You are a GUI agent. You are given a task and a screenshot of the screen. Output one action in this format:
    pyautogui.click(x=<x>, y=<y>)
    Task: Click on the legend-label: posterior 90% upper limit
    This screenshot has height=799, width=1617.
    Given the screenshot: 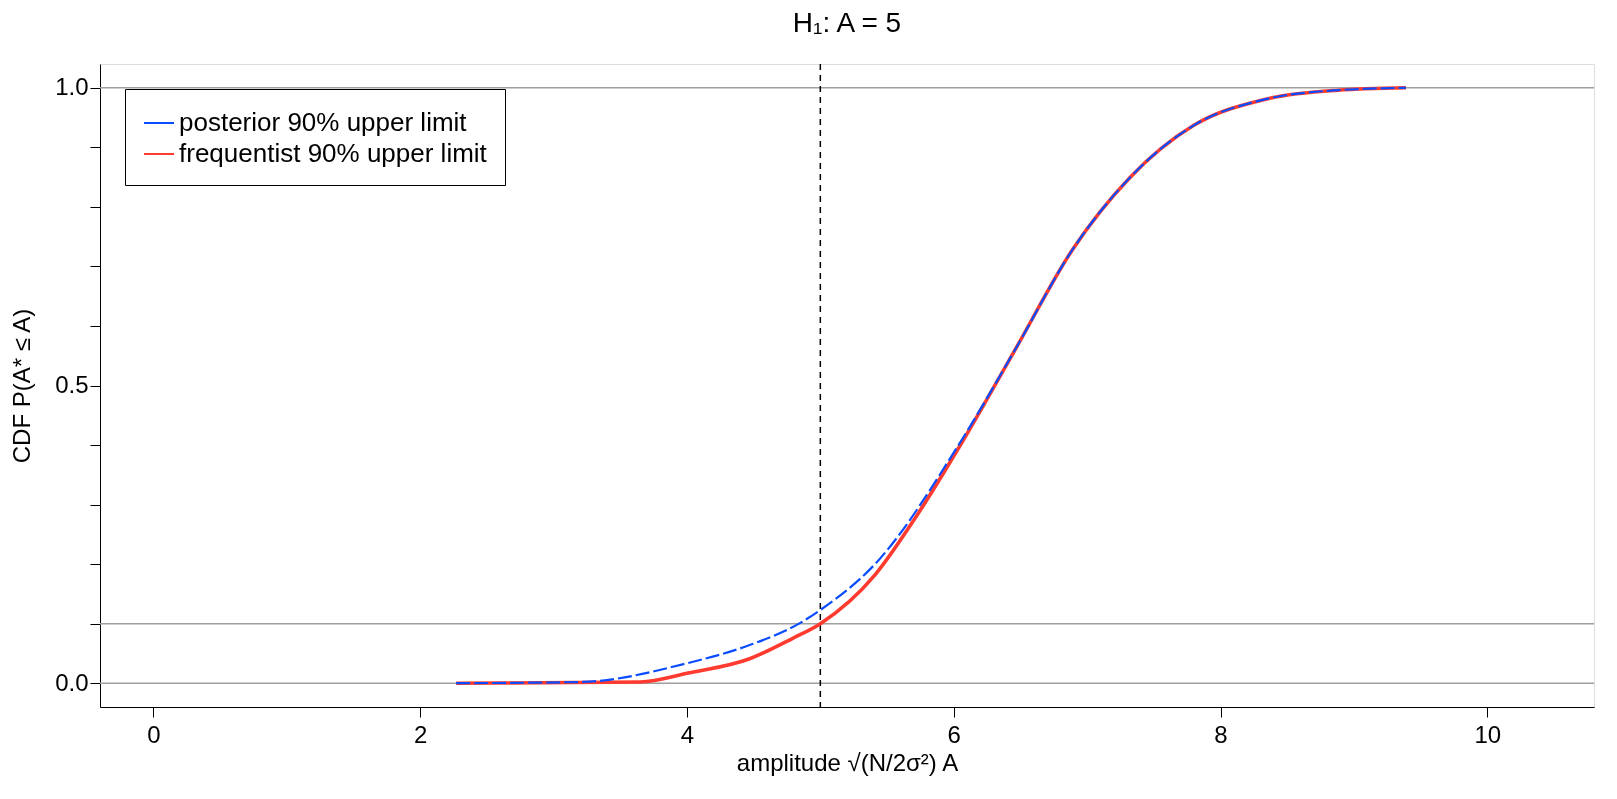 What is the action you would take?
    pyautogui.click(x=323, y=122)
    